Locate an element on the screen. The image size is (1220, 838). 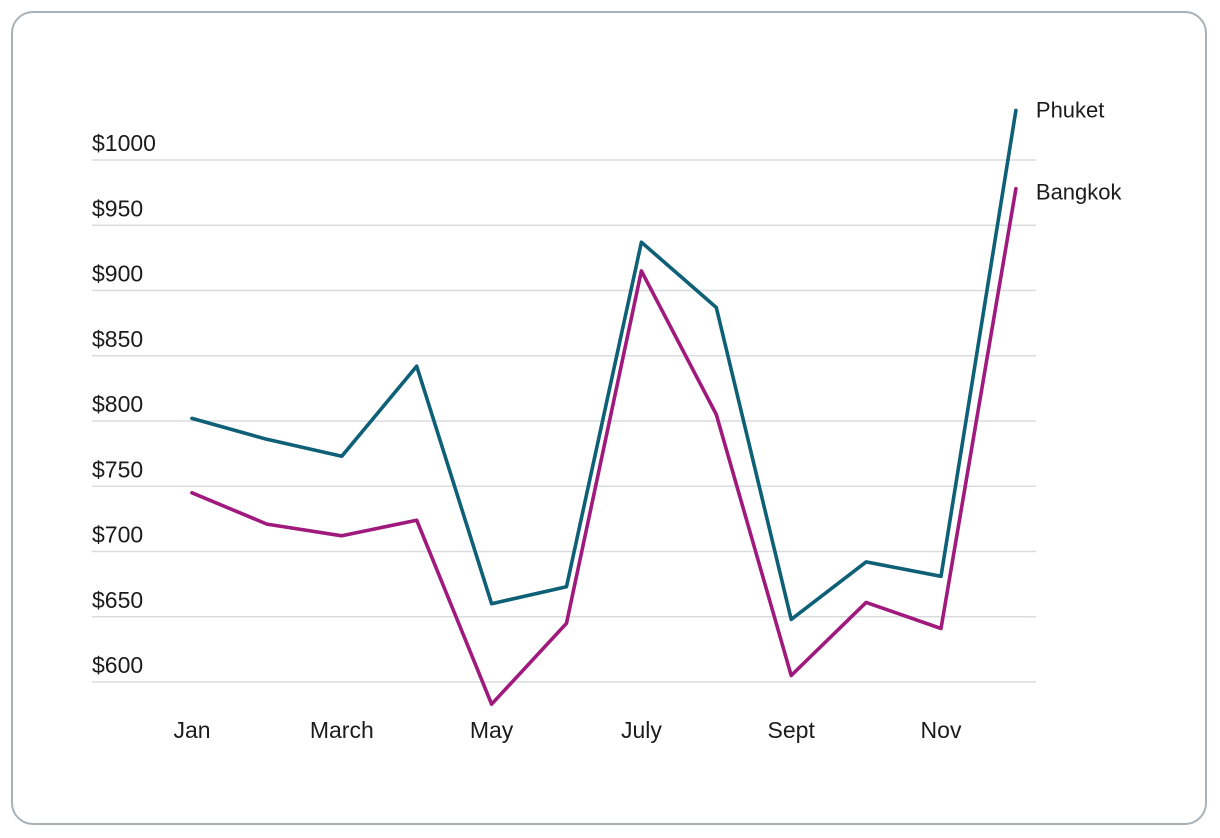
y-tick-label: $900 is located at coordinates (117, 274).